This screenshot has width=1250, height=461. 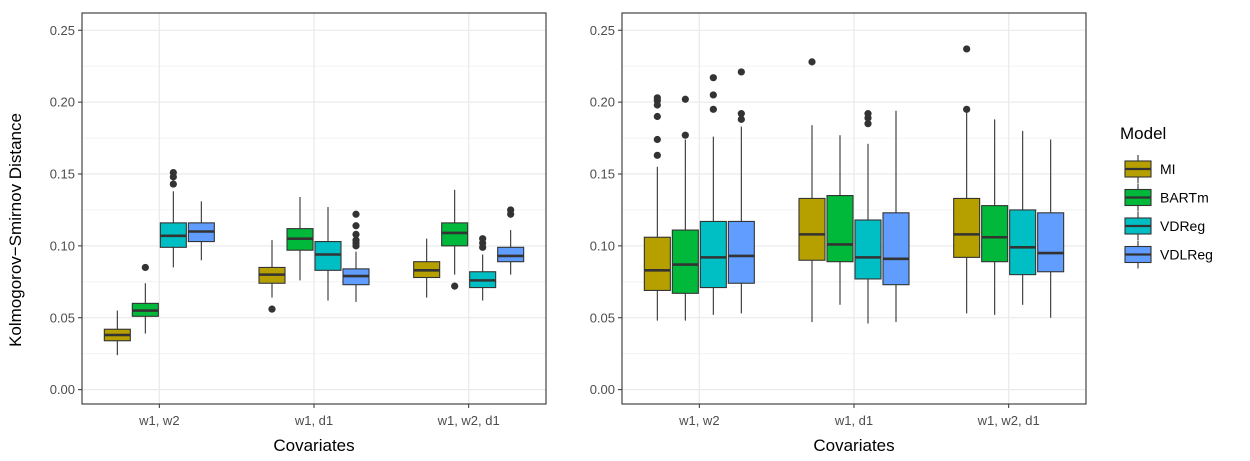 What do you see at coordinates (15, 230) in the screenshot?
I see `y-axis-title: Kolmogorov−Smirnov Distance` at bounding box center [15, 230].